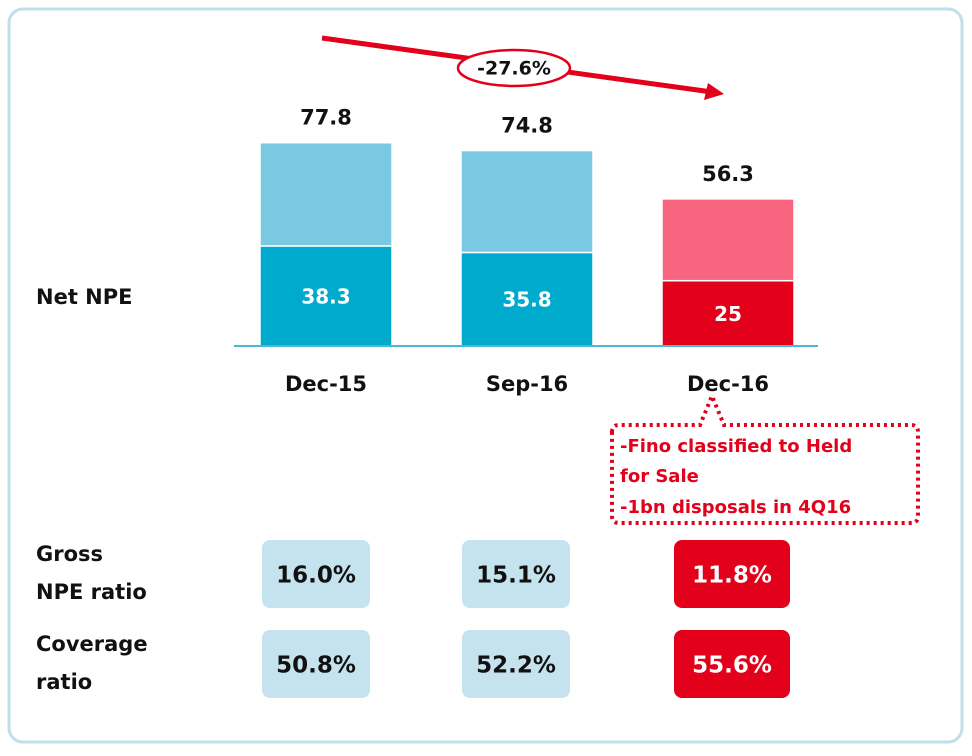 Image resolution: width=972 pixels, height=756 pixels. Describe the element at coordinates (84, 297) in the screenshot. I see `row-label: Net NPE` at that location.